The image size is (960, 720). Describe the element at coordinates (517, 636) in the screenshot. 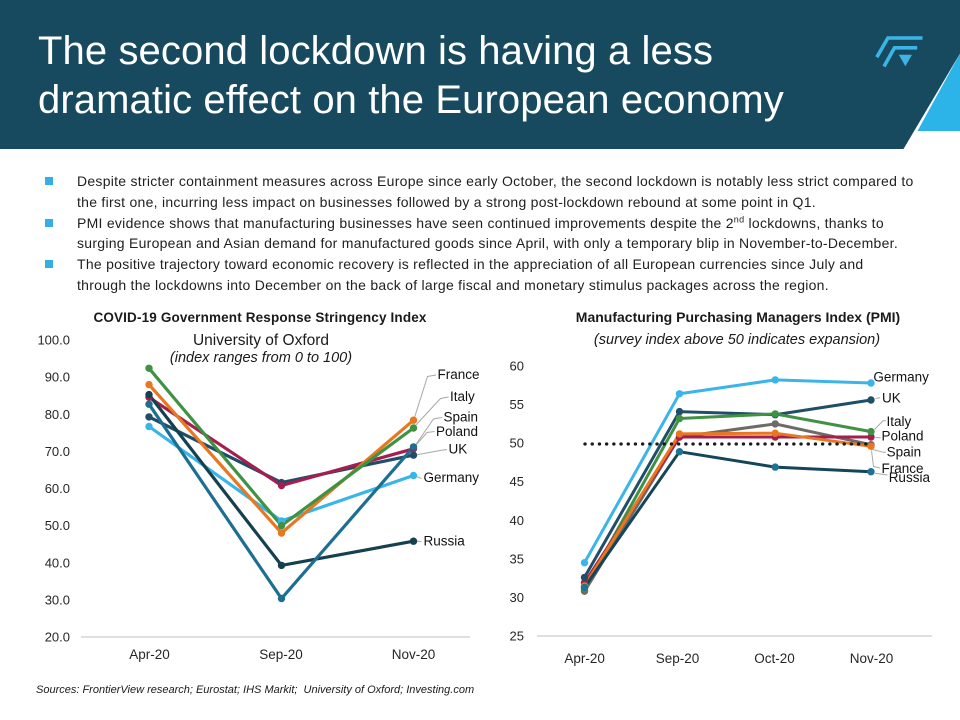

I see `svg-text: 25` at that location.